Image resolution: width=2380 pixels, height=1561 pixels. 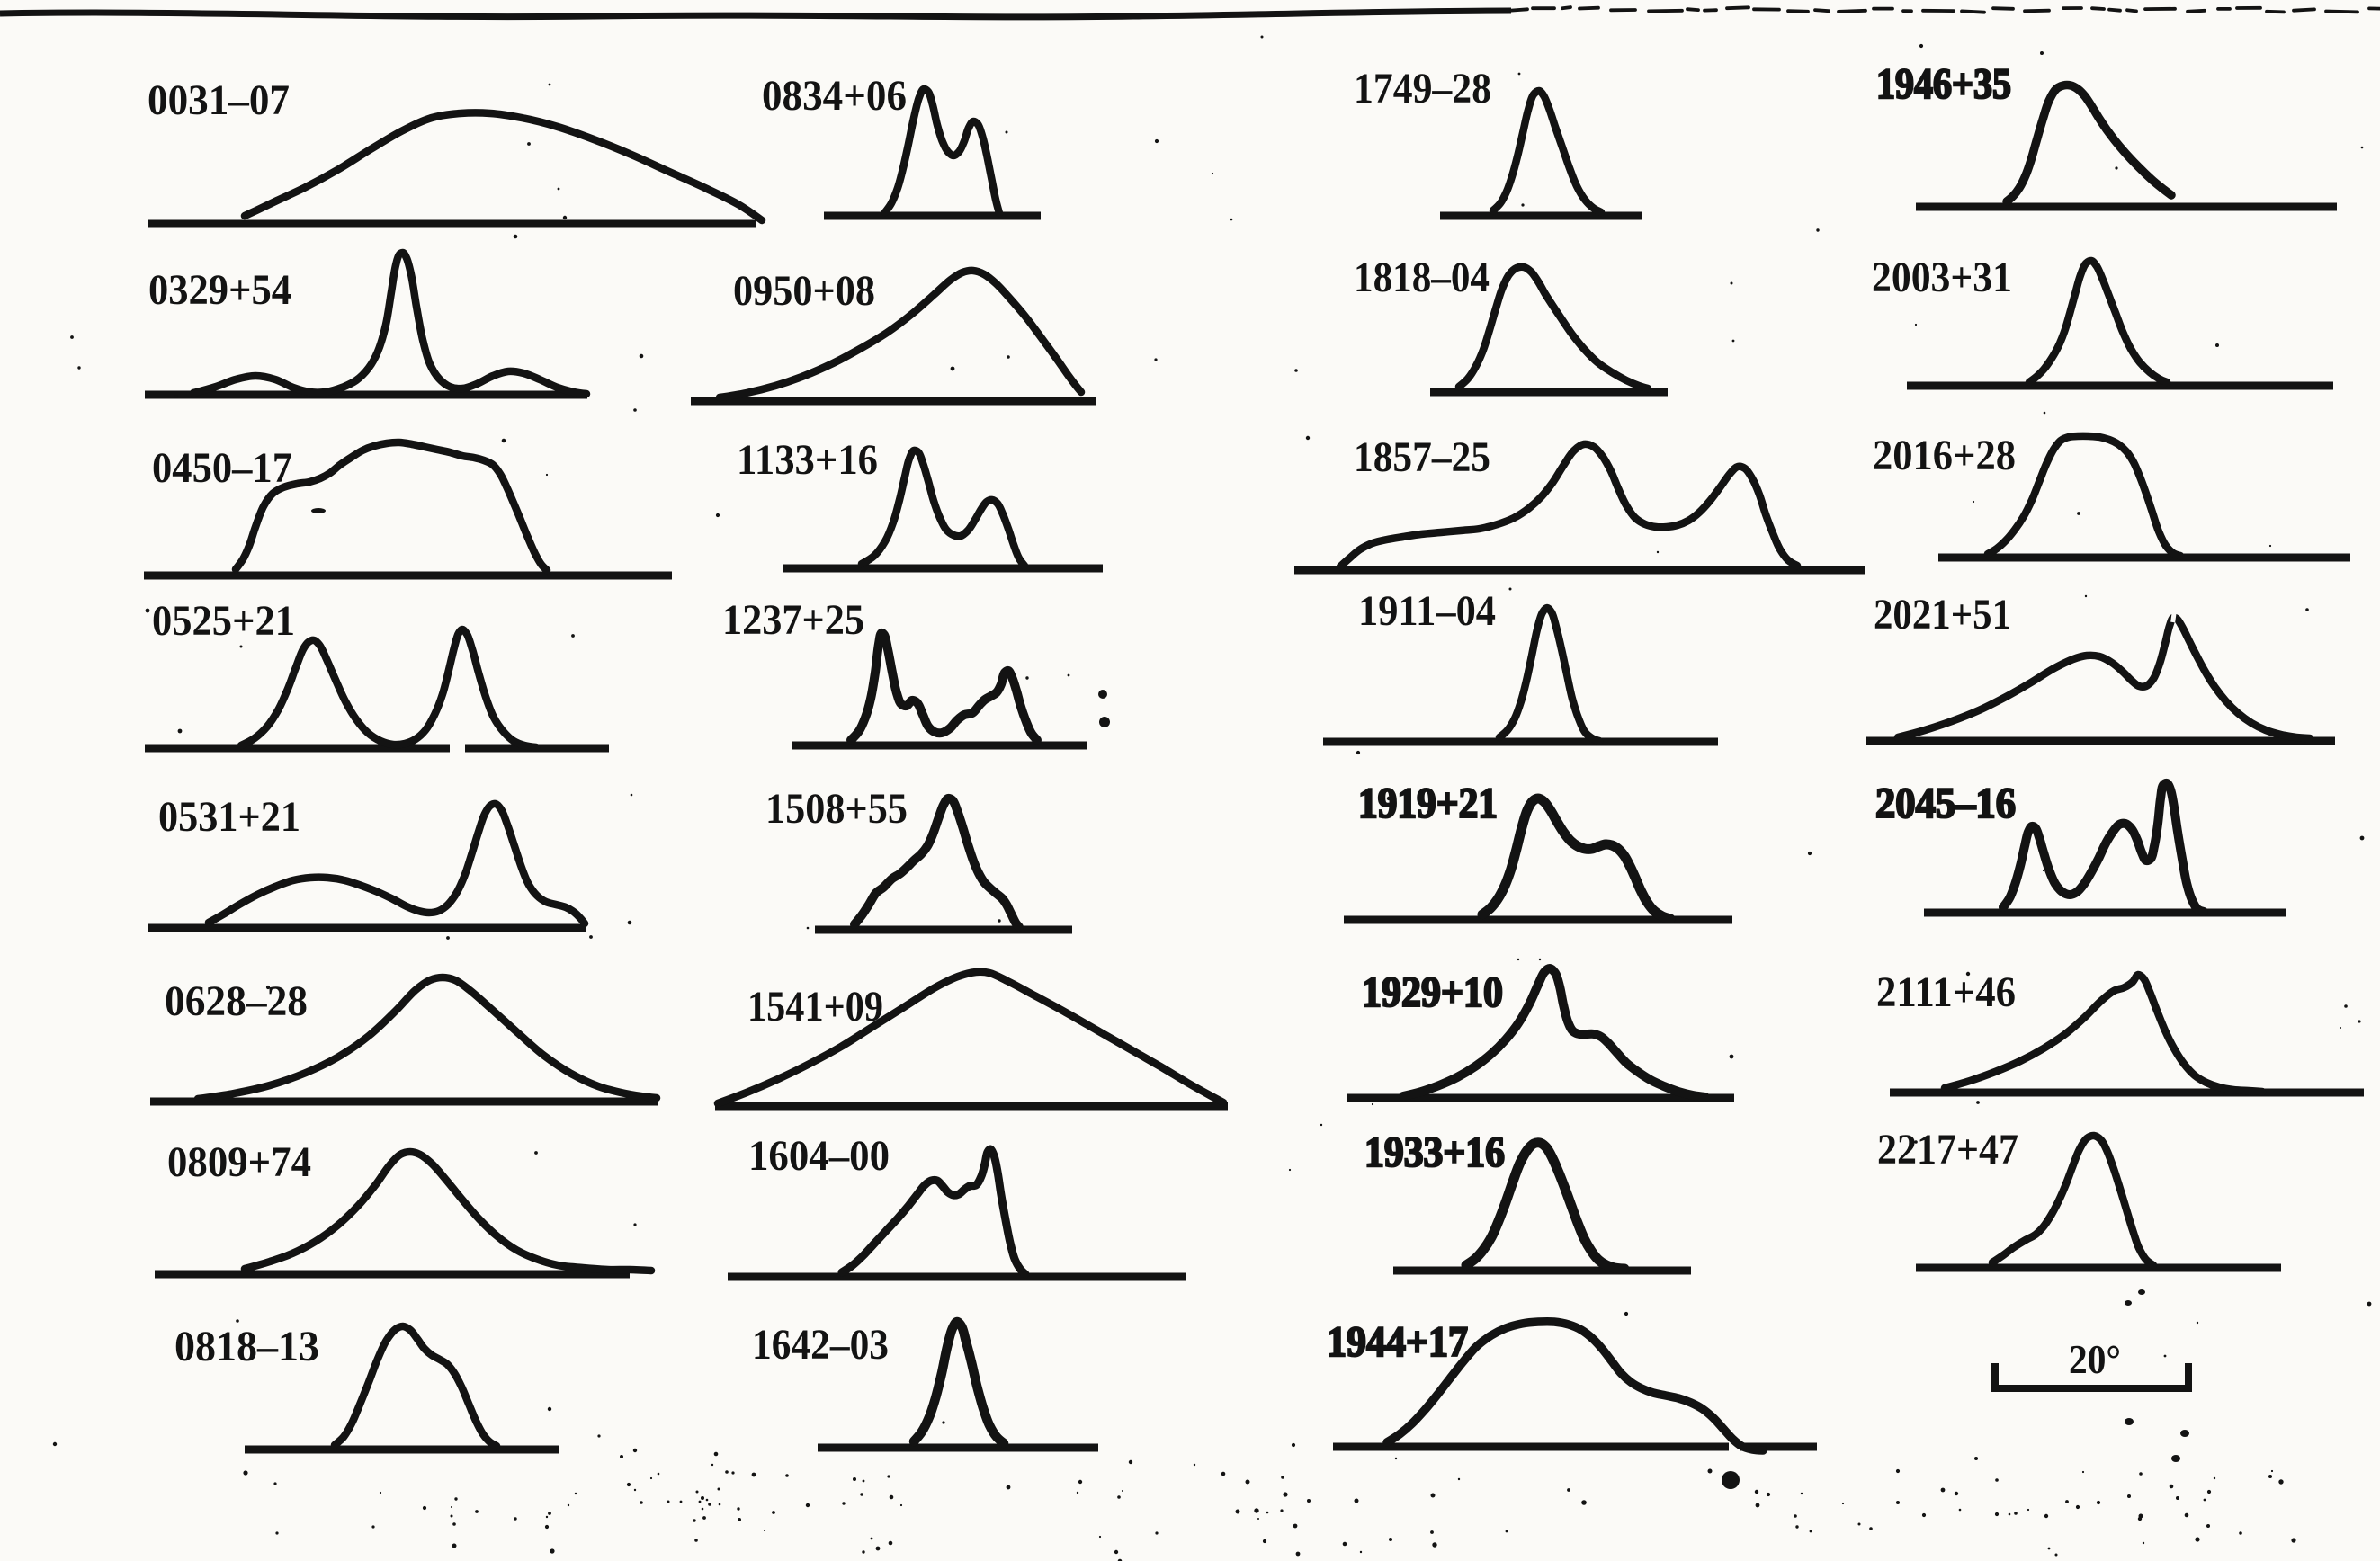 What do you see at coordinates (1946, 992) in the screenshot?
I see `svg-text: 2111+46` at bounding box center [1946, 992].